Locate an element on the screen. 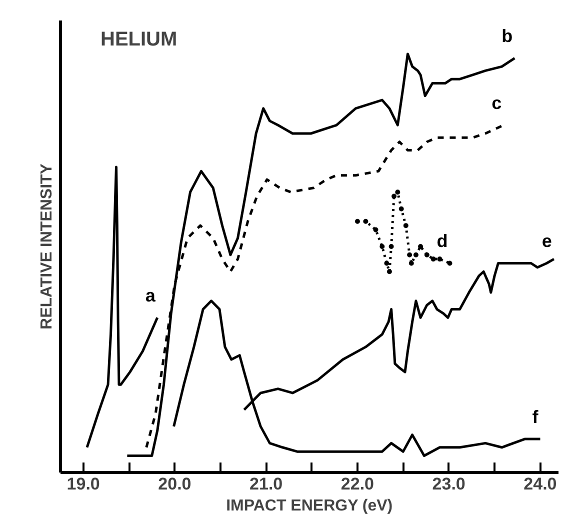 This screenshot has height=532, width=588. chart-title: HELIUM is located at coordinates (139, 39).